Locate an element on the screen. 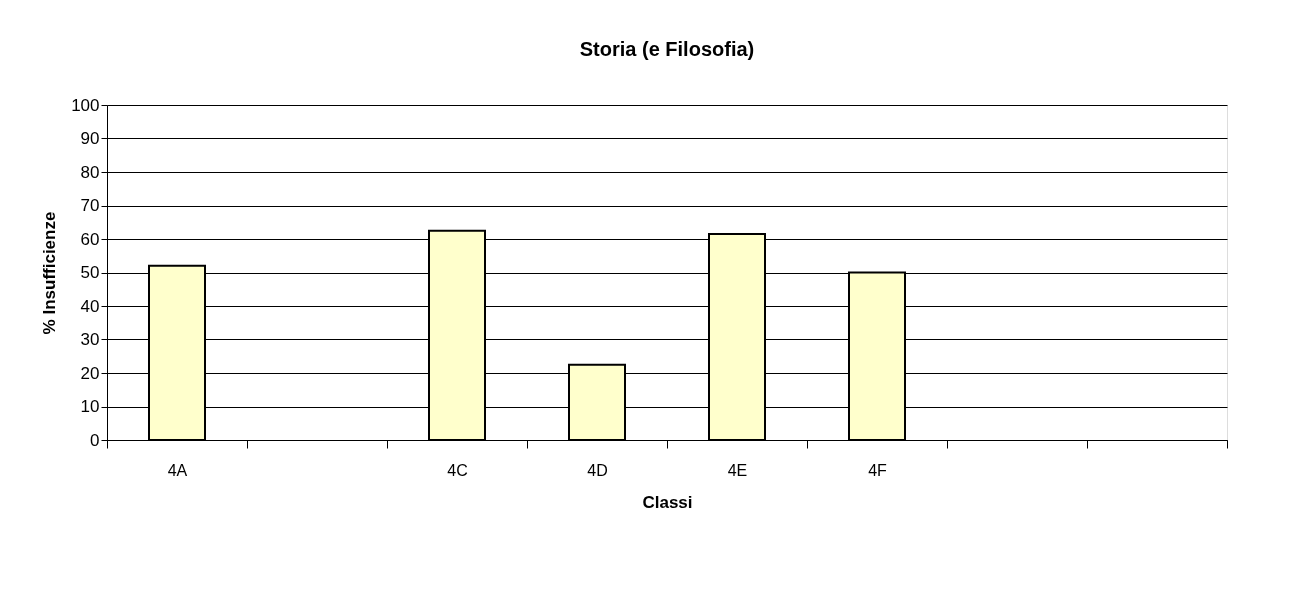  y-tick-label: 0 is located at coordinates (95, 440).